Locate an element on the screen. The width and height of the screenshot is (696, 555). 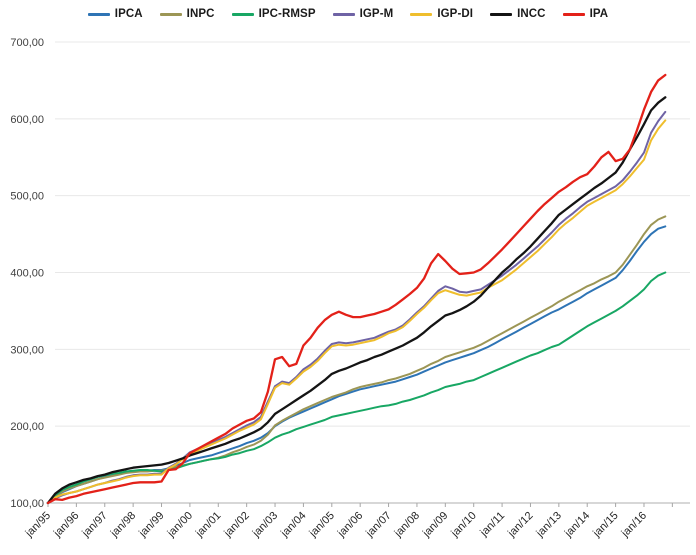
x-tick-label-jan/01: jan/01 is located at coordinates (208, 525).